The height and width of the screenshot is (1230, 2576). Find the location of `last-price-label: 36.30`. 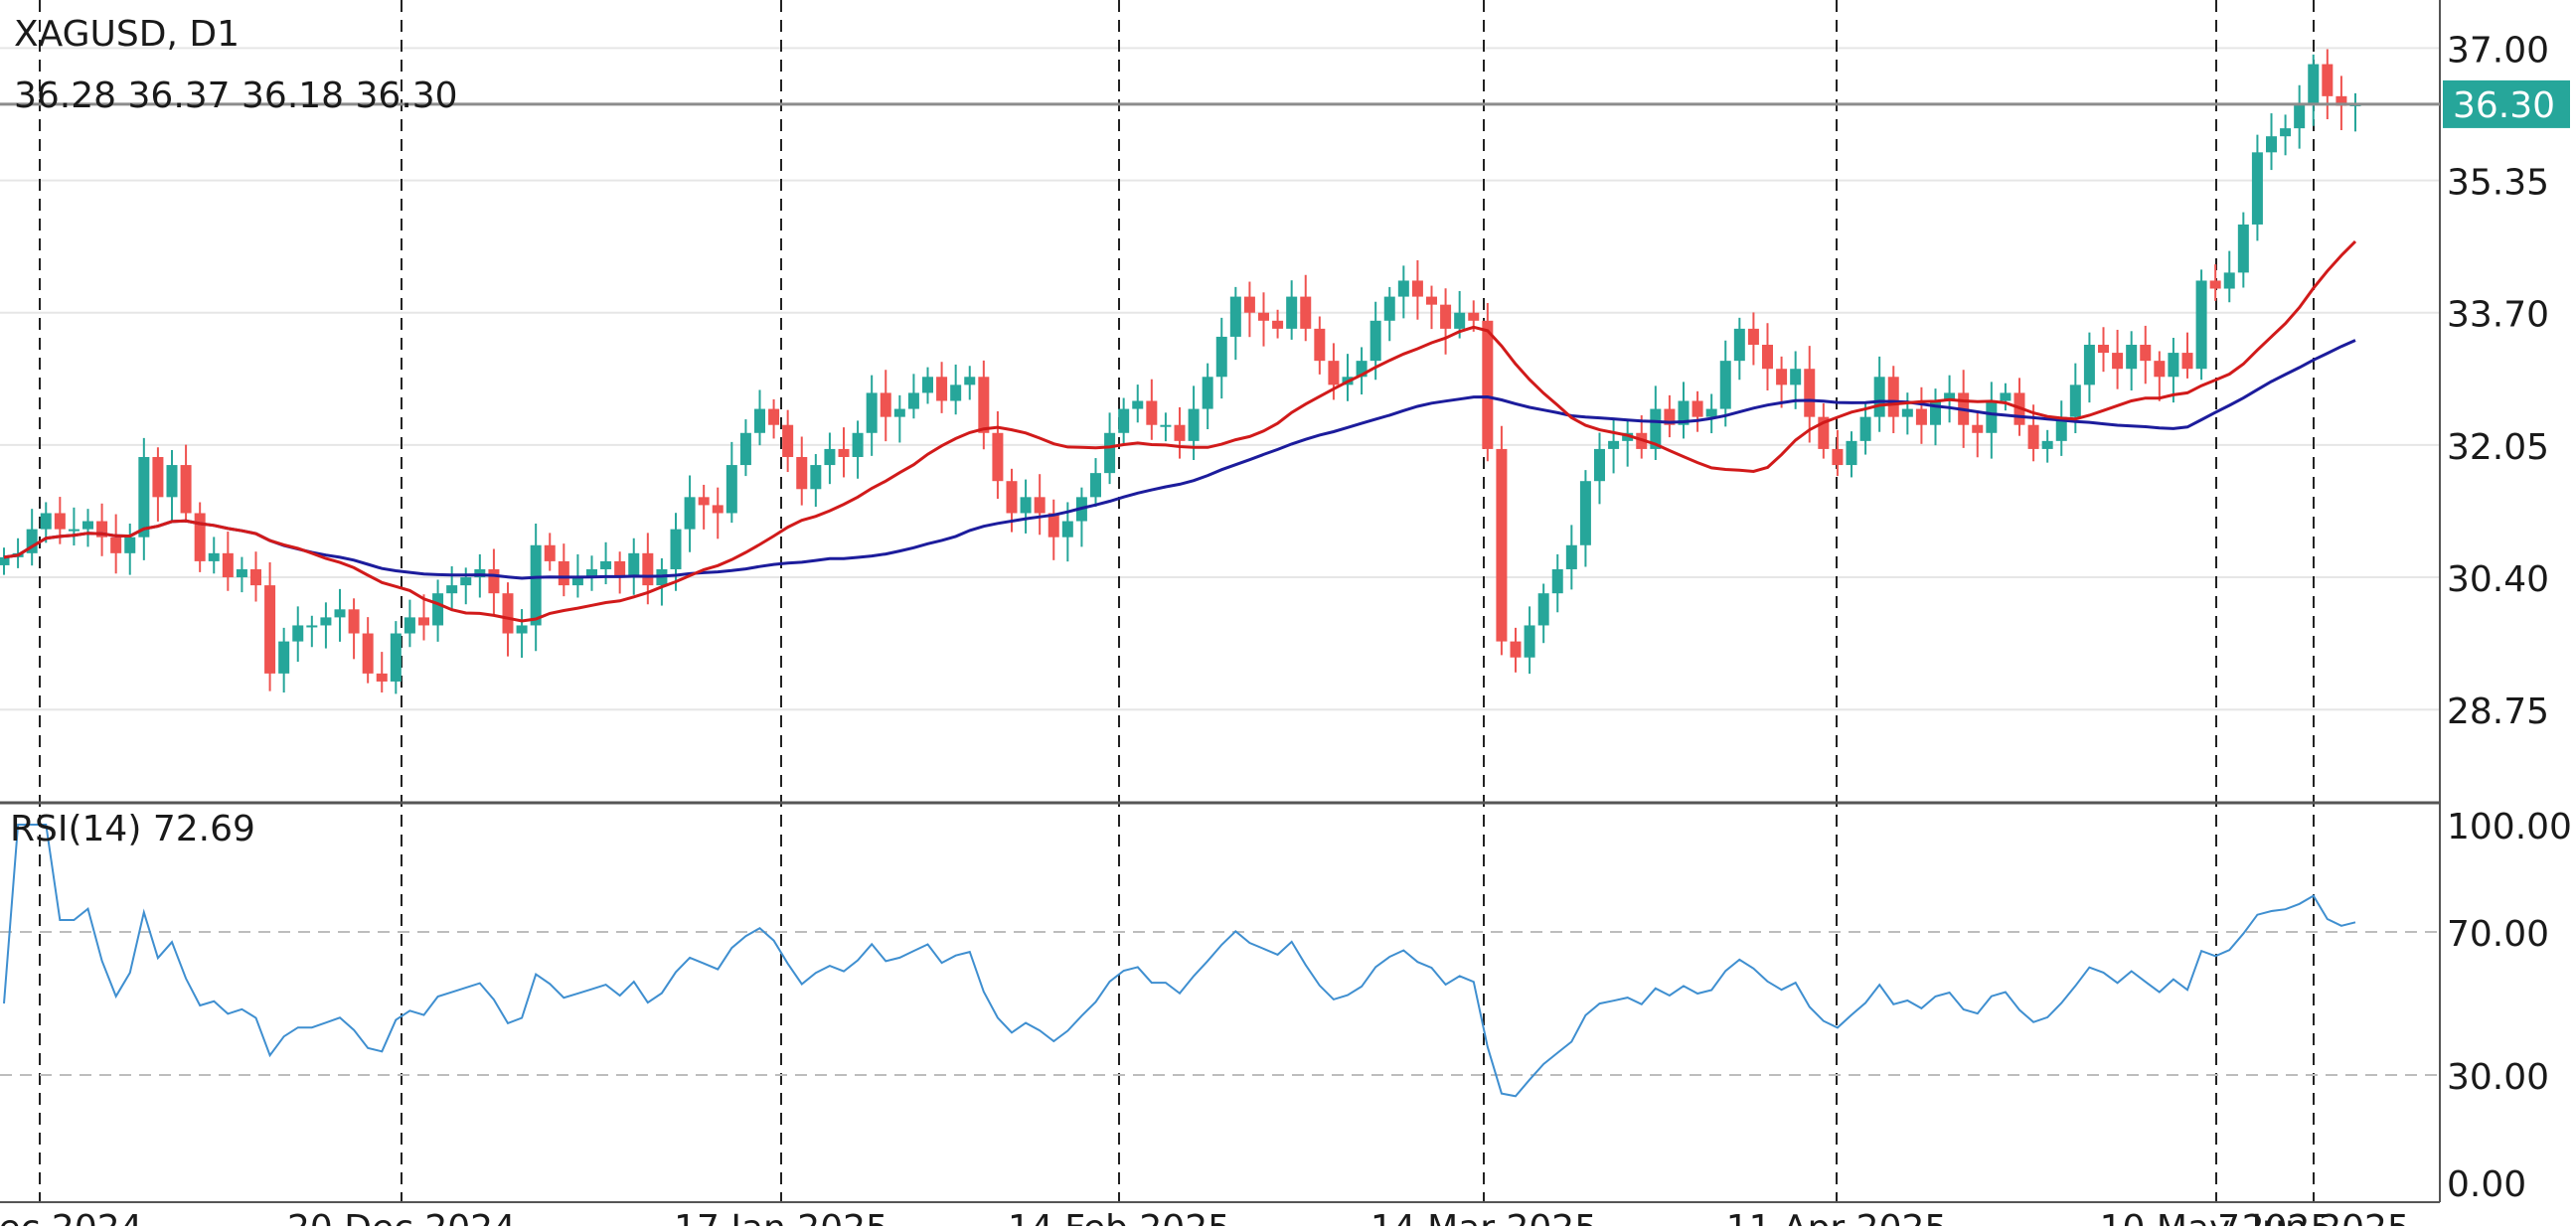

last-price-label: 36.30 is located at coordinates (2504, 106).